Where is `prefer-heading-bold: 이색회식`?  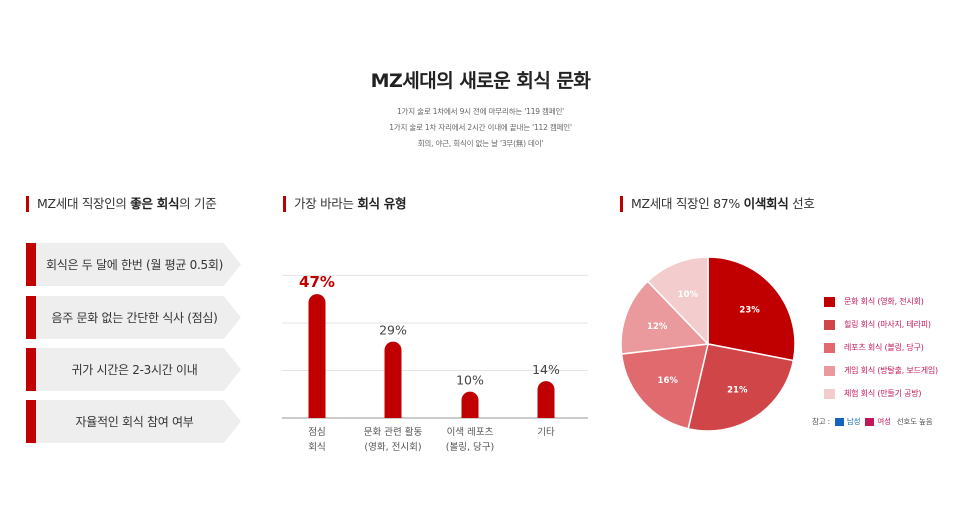 prefer-heading-bold: 이색회식 is located at coordinates (766, 203).